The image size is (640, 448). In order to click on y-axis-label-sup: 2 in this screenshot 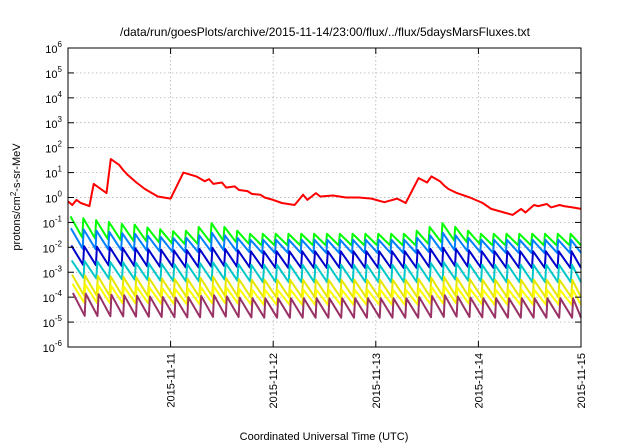, I will do `click(13, 193)`.